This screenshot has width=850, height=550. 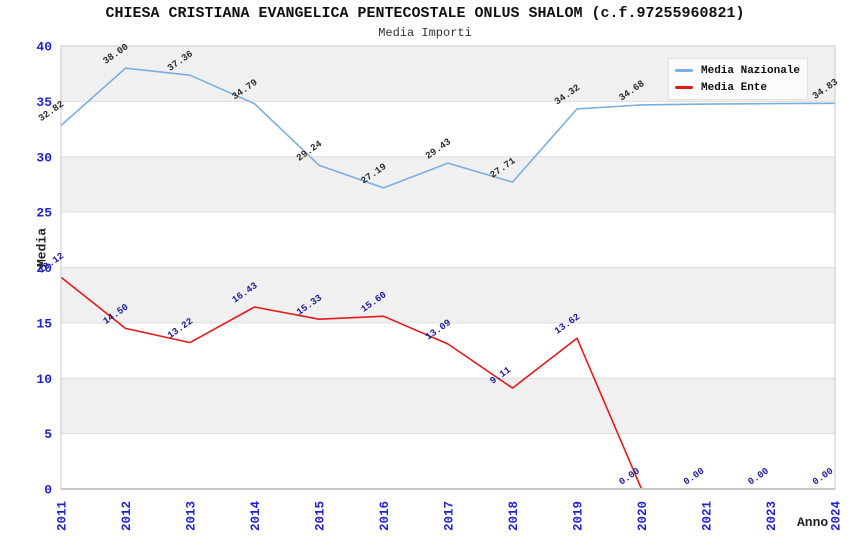 What do you see at coordinates (44, 323) in the screenshot?
I see `y-tick-label: 15` at bounding box center [44, 323].